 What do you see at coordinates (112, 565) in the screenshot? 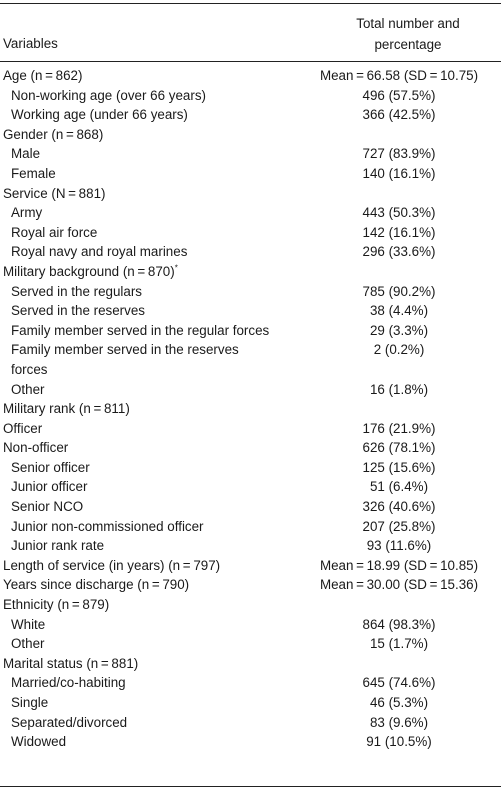
I see `row-label-text: Length of service (in years) (n = 797)` at bounding box center [112, 565].